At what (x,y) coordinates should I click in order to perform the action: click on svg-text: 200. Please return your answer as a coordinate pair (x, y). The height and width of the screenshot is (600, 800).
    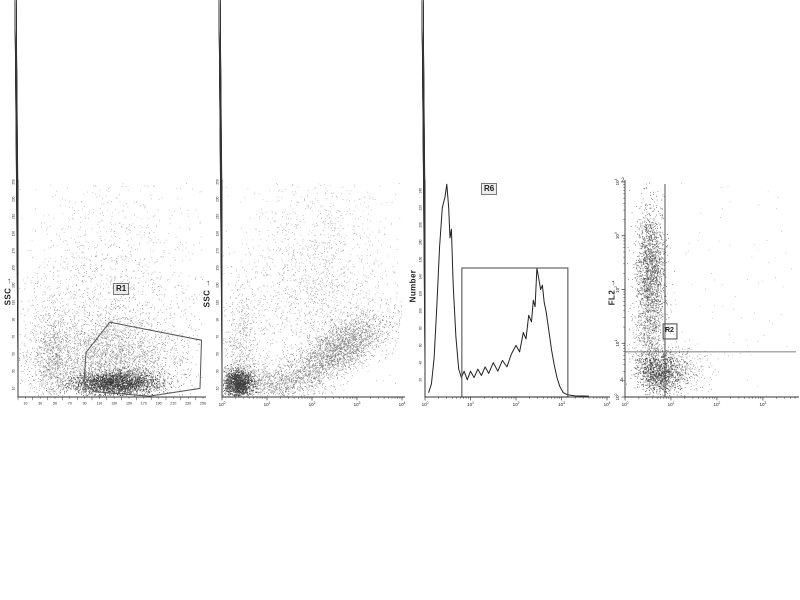
    Looking at the image, I should click on (421, 225).